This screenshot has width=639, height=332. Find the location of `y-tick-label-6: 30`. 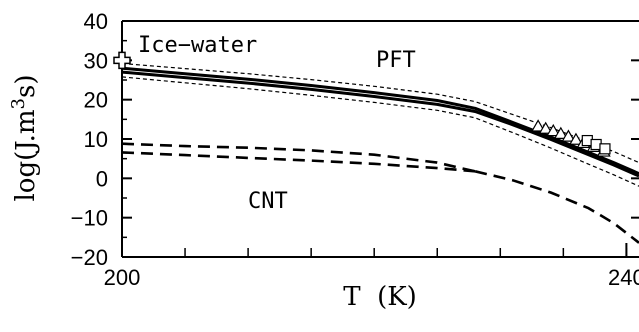

y-tick-label-6: 30 is located at coordinates (96, 60).